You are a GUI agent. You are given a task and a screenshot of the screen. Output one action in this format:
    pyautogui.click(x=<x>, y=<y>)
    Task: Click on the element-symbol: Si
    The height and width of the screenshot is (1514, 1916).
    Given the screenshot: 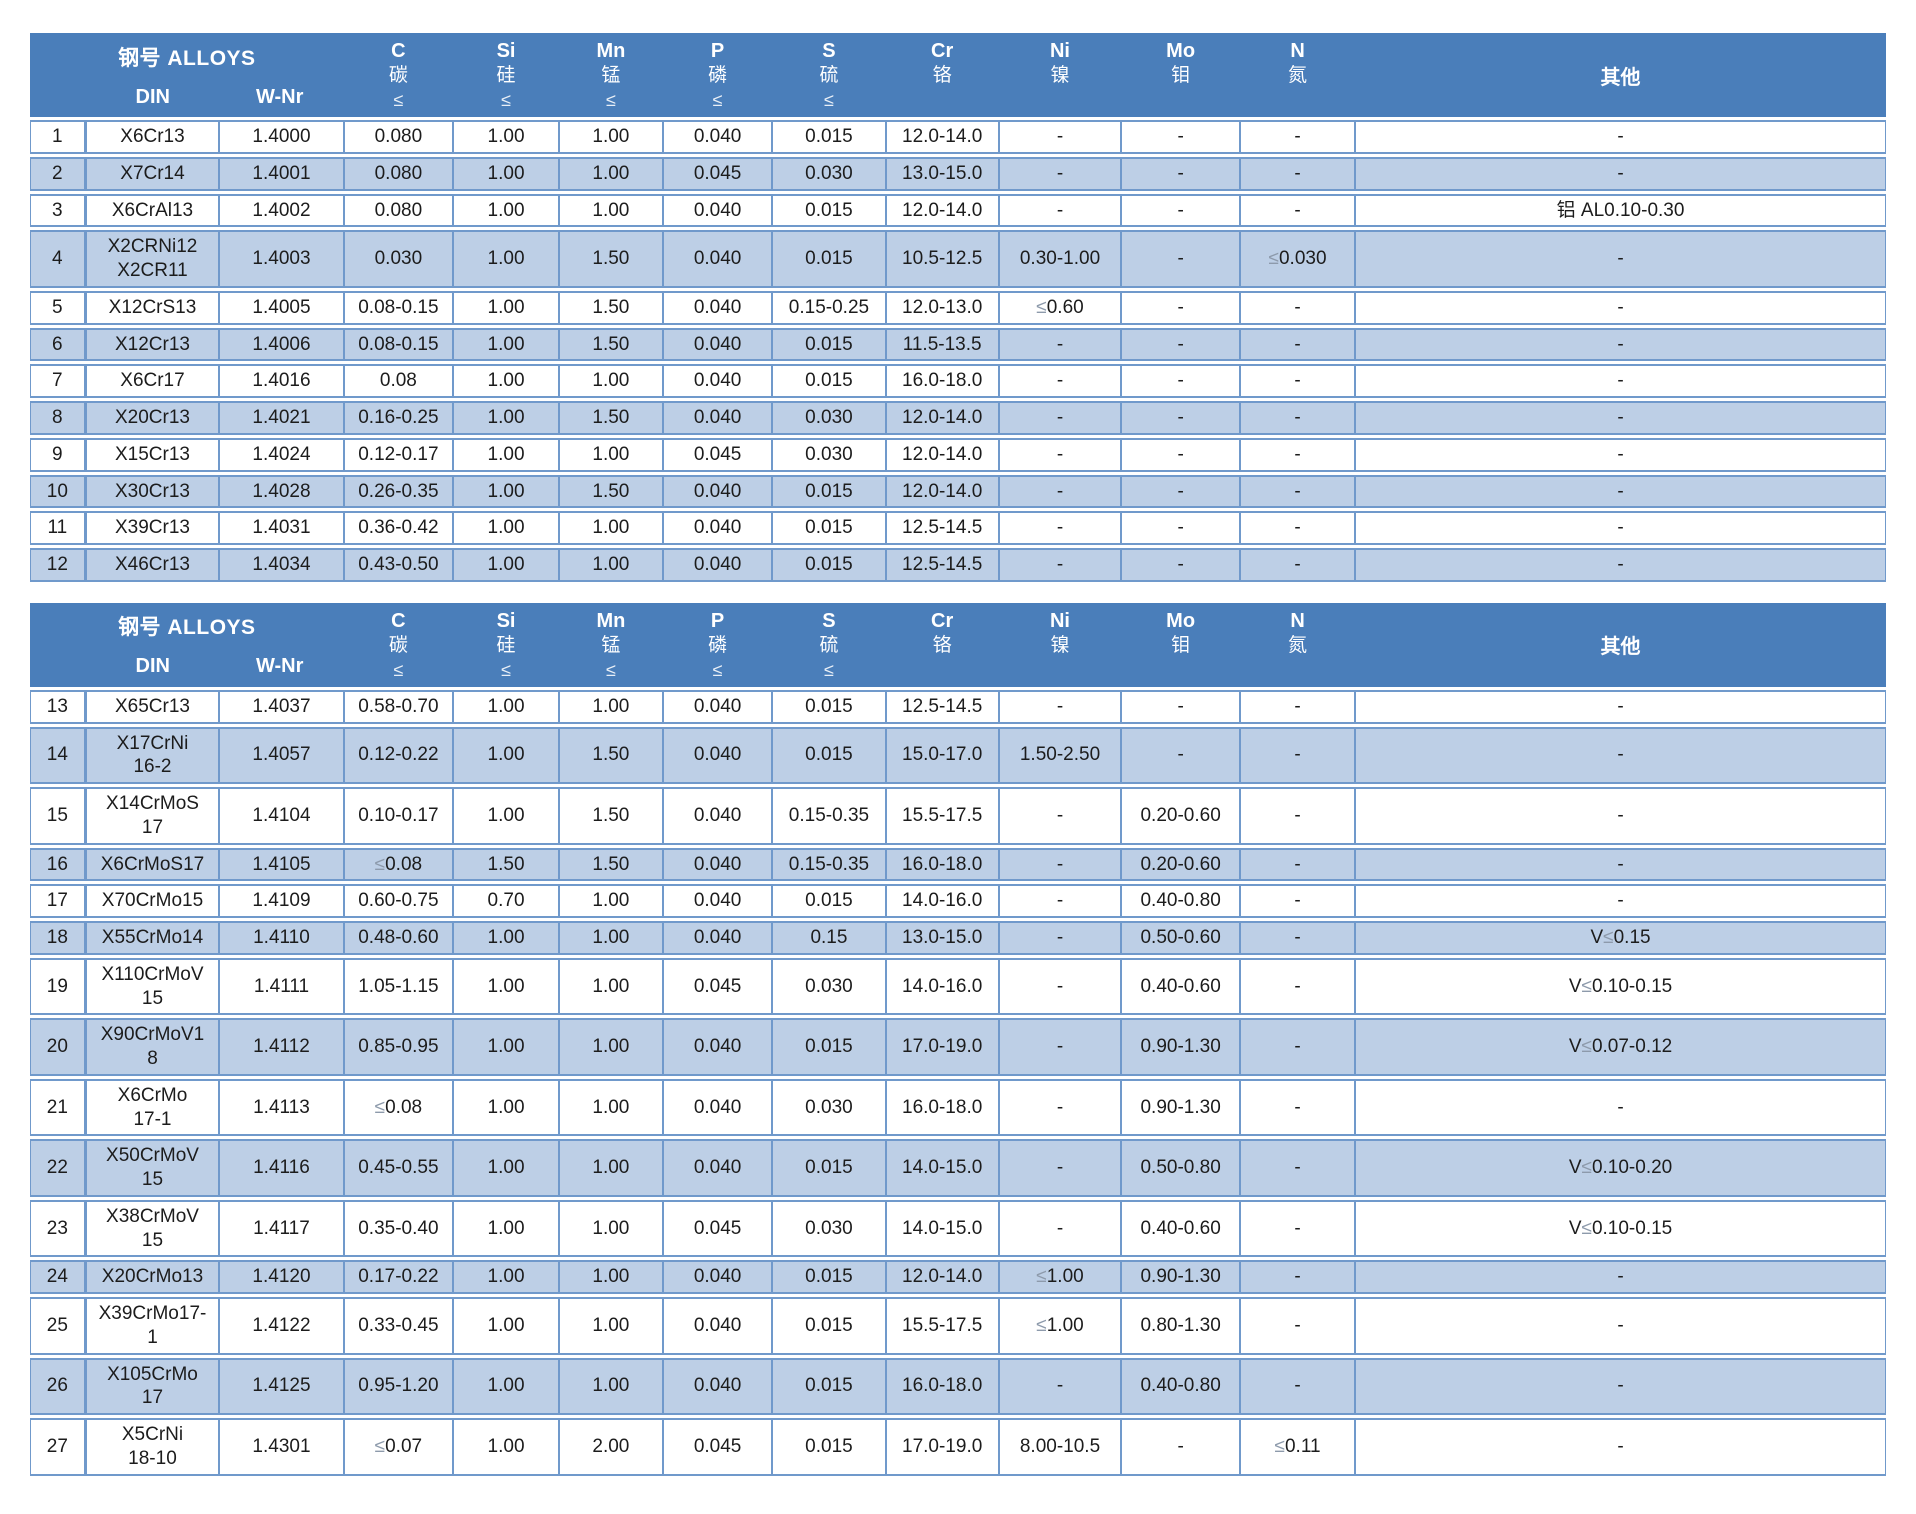 What is the action you would take?
    pyautogui.click(x=506, y=51)
    